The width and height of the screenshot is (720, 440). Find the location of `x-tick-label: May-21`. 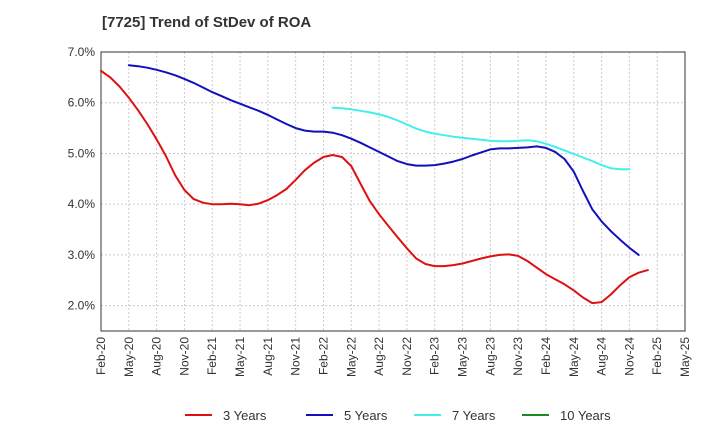

x-tick-label: May-21 is located at coordinates (240, 357).